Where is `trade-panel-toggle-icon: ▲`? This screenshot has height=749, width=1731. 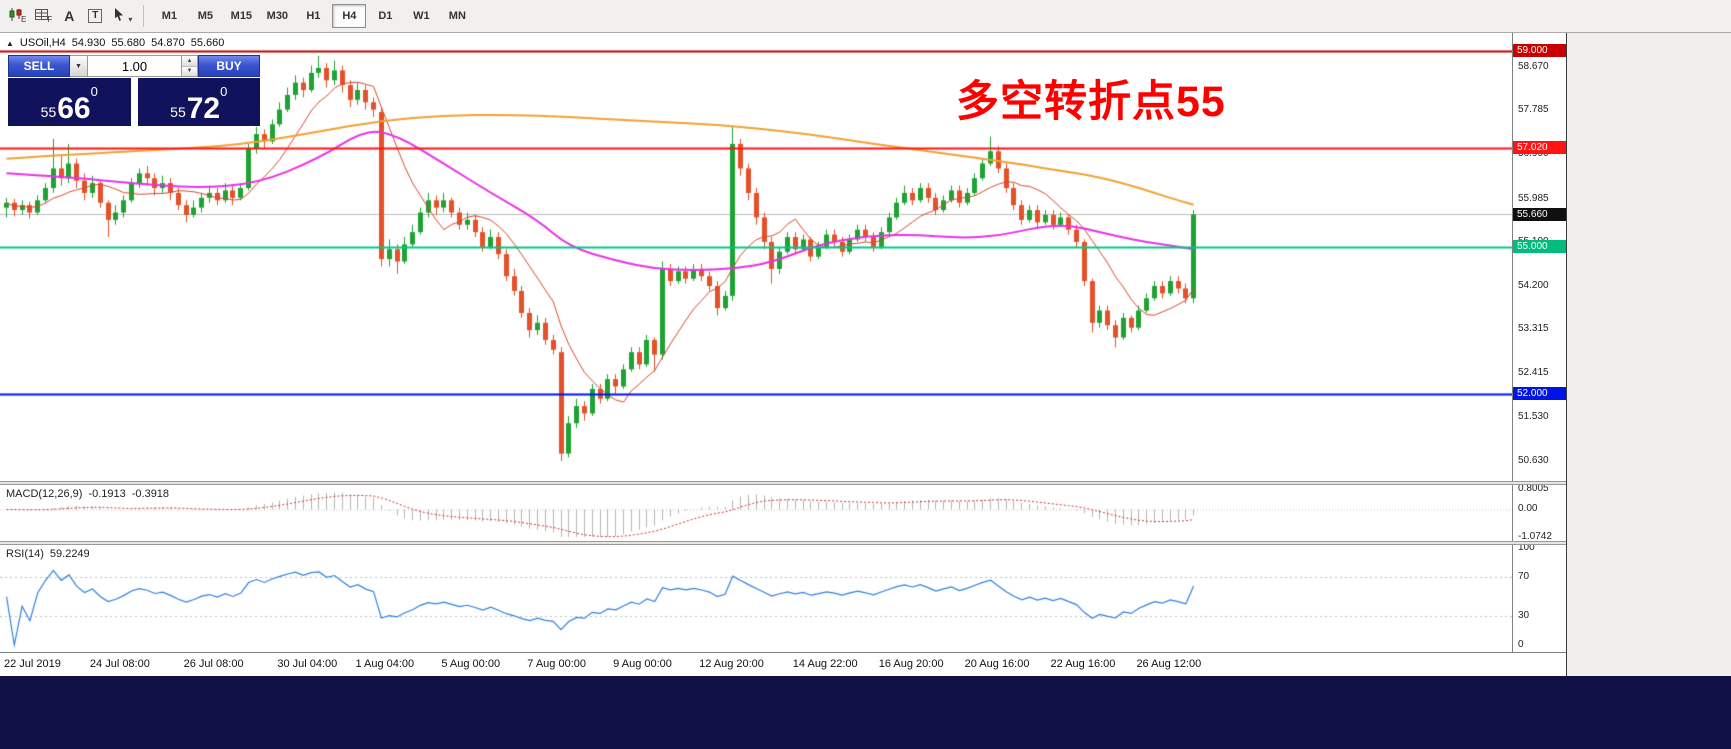
trade-panel-toggle-icon: ▲ is located at coordinates (10, 43).